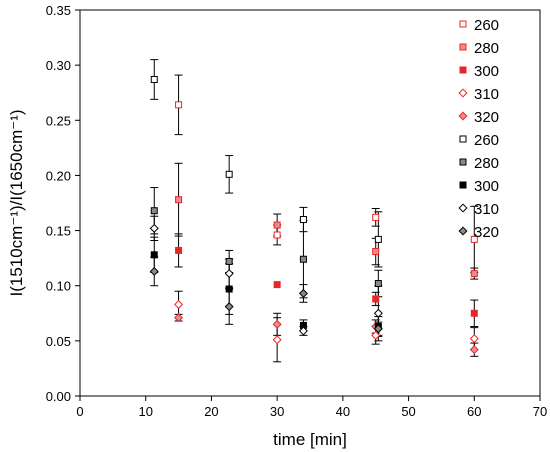 The image size is (550, 452). Describe the element at coordinates (16, 202) in the screenshot. I see `y-axis-label: I(1510cm⁻¹)/I(1650cm⁻¹)` at that location.